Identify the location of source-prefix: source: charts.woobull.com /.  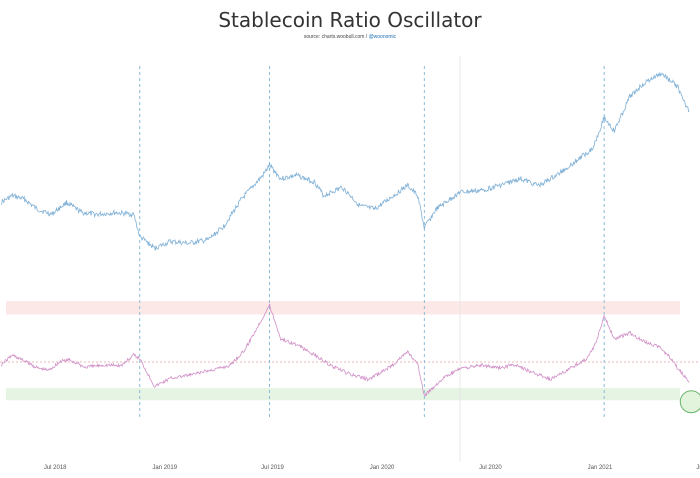
(335, 37).